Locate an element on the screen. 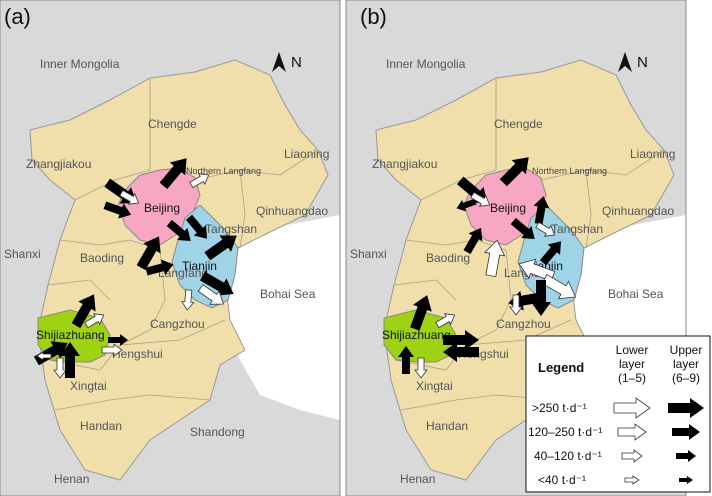  legend-row-label: 120–250 t·d⁻¹ is located at coordinates (565, 432).